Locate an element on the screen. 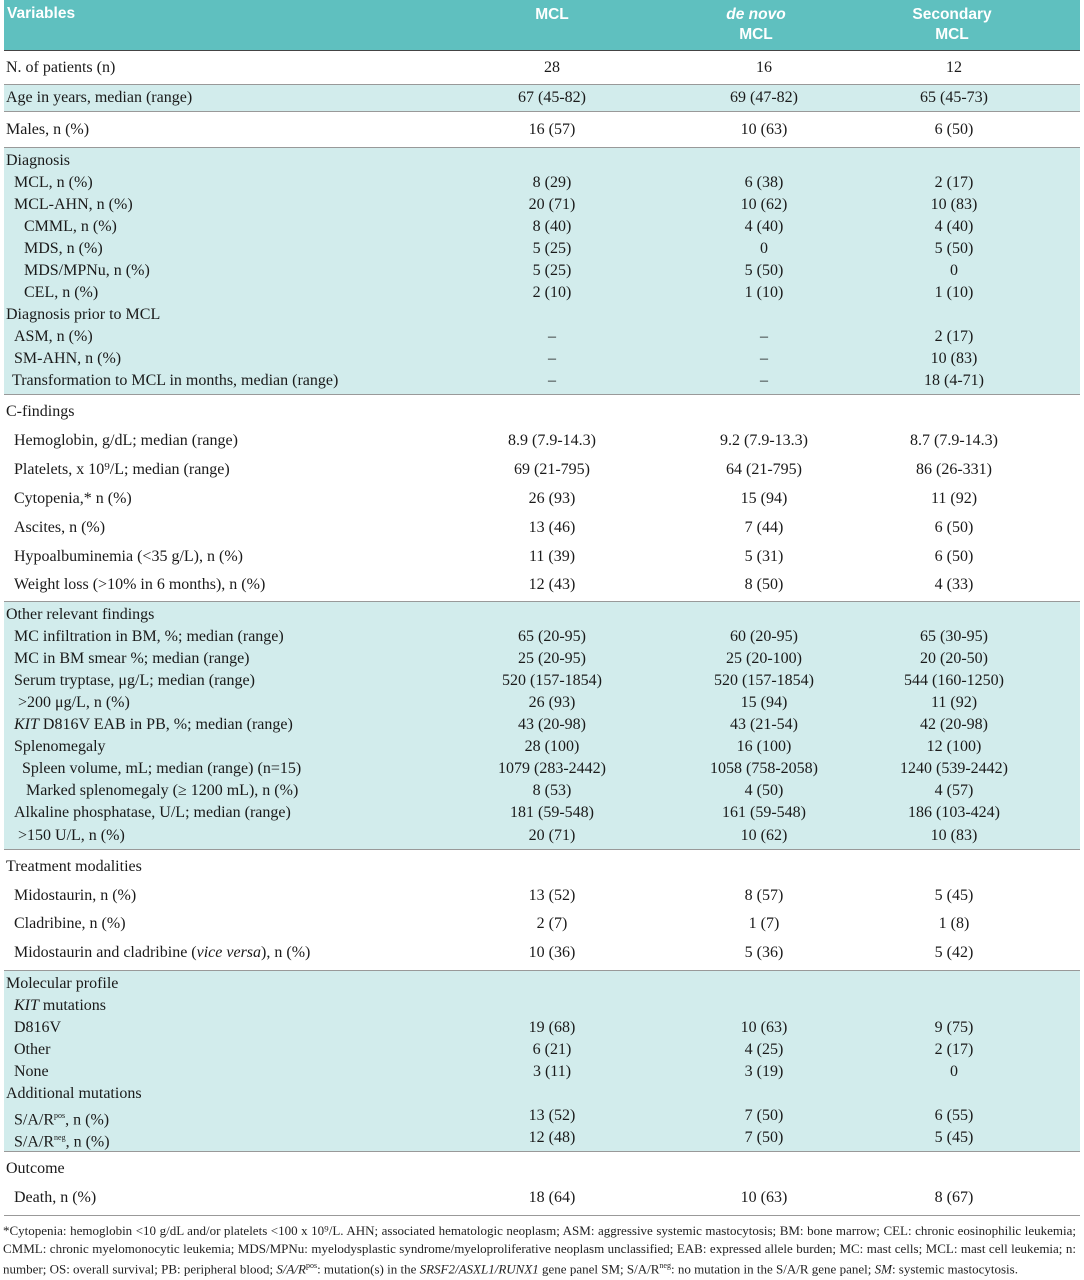 This screenshot has width=1084, height=1280. cell-de-novo: 69 (47-82) is located at coordinates (764, 97).